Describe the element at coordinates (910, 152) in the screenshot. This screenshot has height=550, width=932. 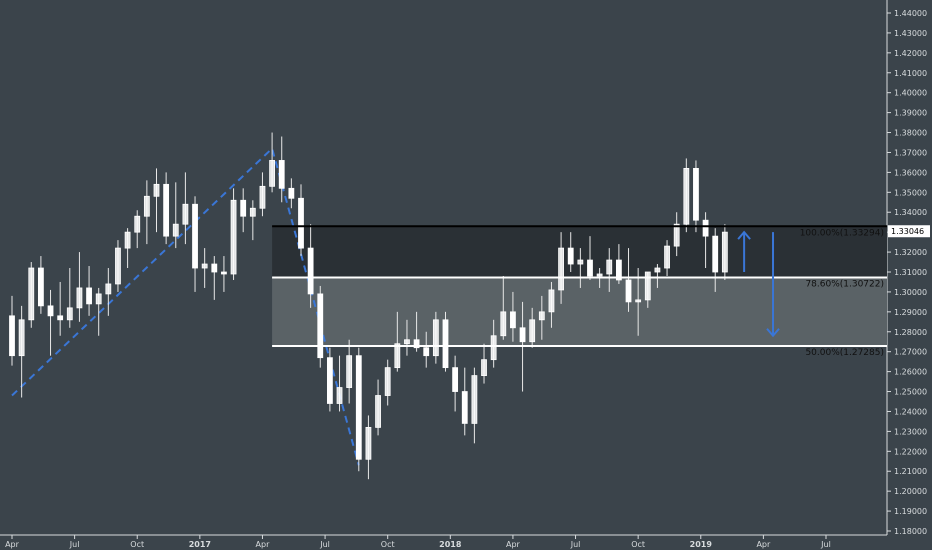
I see `price-tick-label: 1.37000` at that location.